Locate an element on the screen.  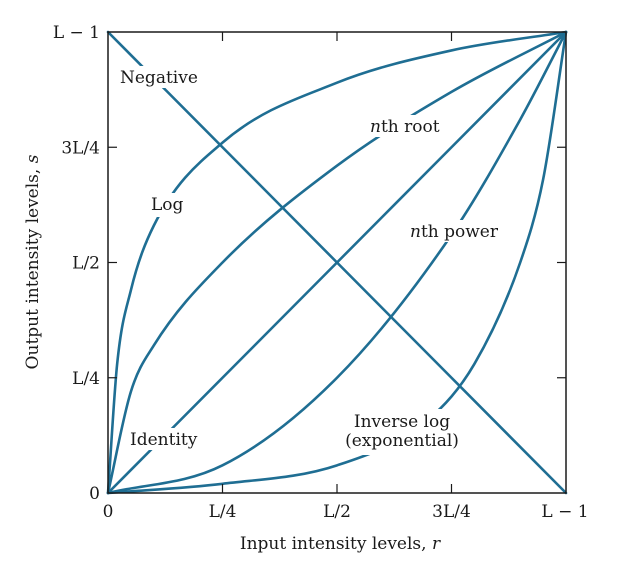
x-axis-label: Input intensity levels, r is located at coordinates (340, 544).